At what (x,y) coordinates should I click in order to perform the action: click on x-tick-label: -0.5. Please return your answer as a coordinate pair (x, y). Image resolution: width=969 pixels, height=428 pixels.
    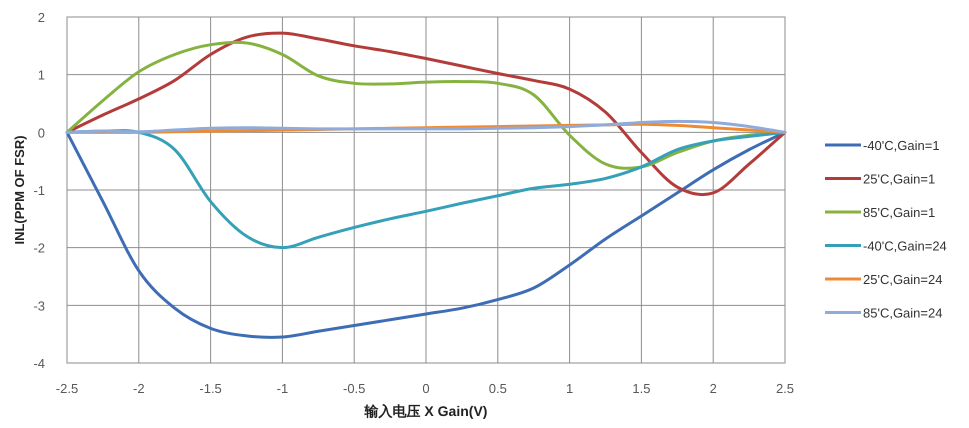
    Looking at the image, I should click on (354, 388).